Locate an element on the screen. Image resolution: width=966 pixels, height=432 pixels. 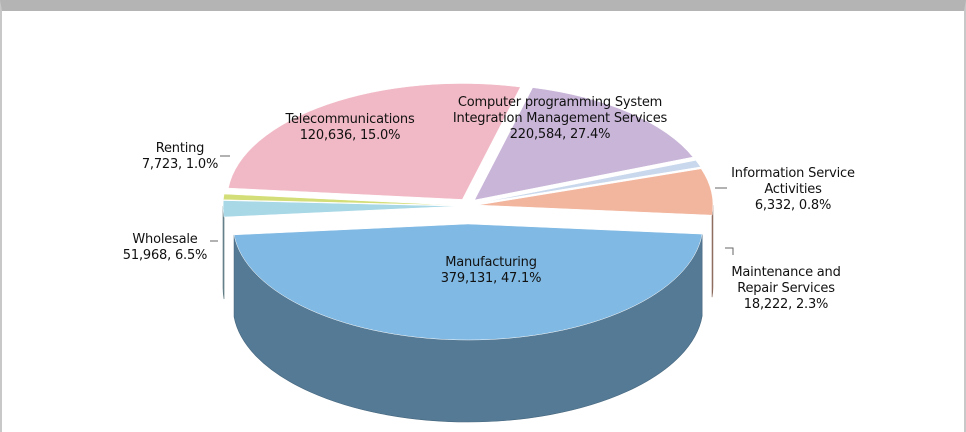
value-label: 379,131, 47.1% is located at coordinates (491, 278).